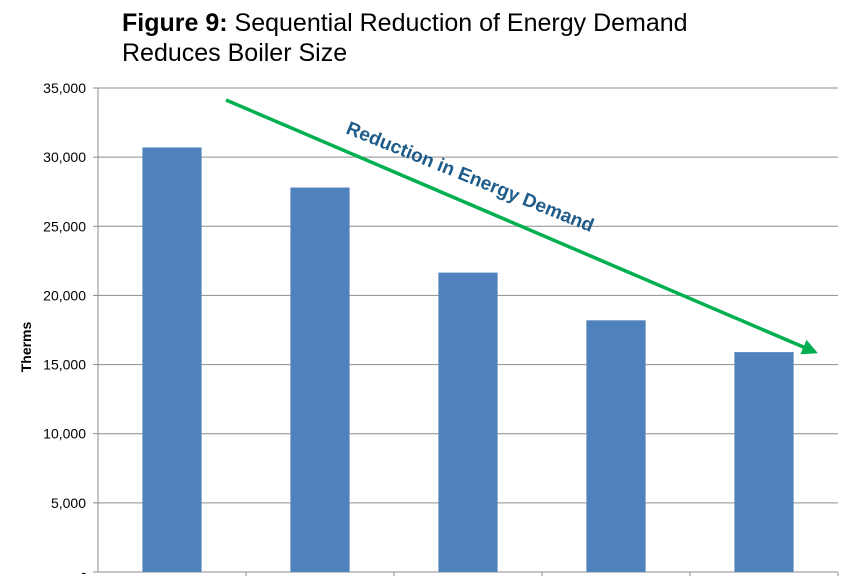 The height and width of the screenshot is (576, 853). What do you see at coordinates (26, 347) in the screenshot?
I see `y-axis-label: Therms` at bounding box center [26, 347].